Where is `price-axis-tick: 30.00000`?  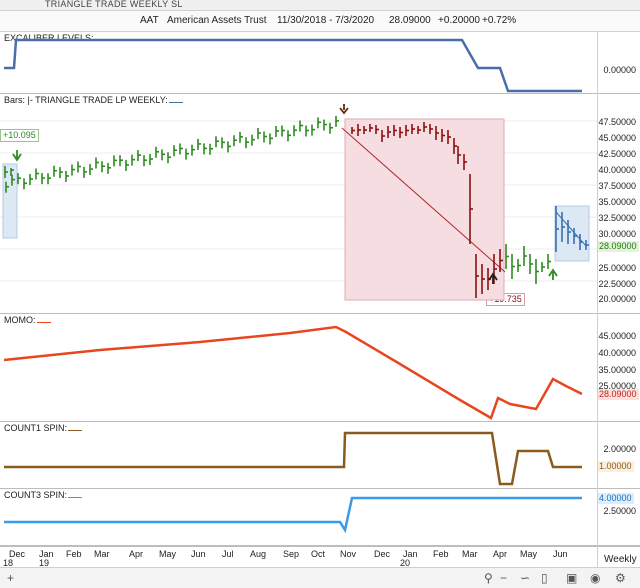 price-axis-tick: 30.00000 is located at coordinates (617, 234).